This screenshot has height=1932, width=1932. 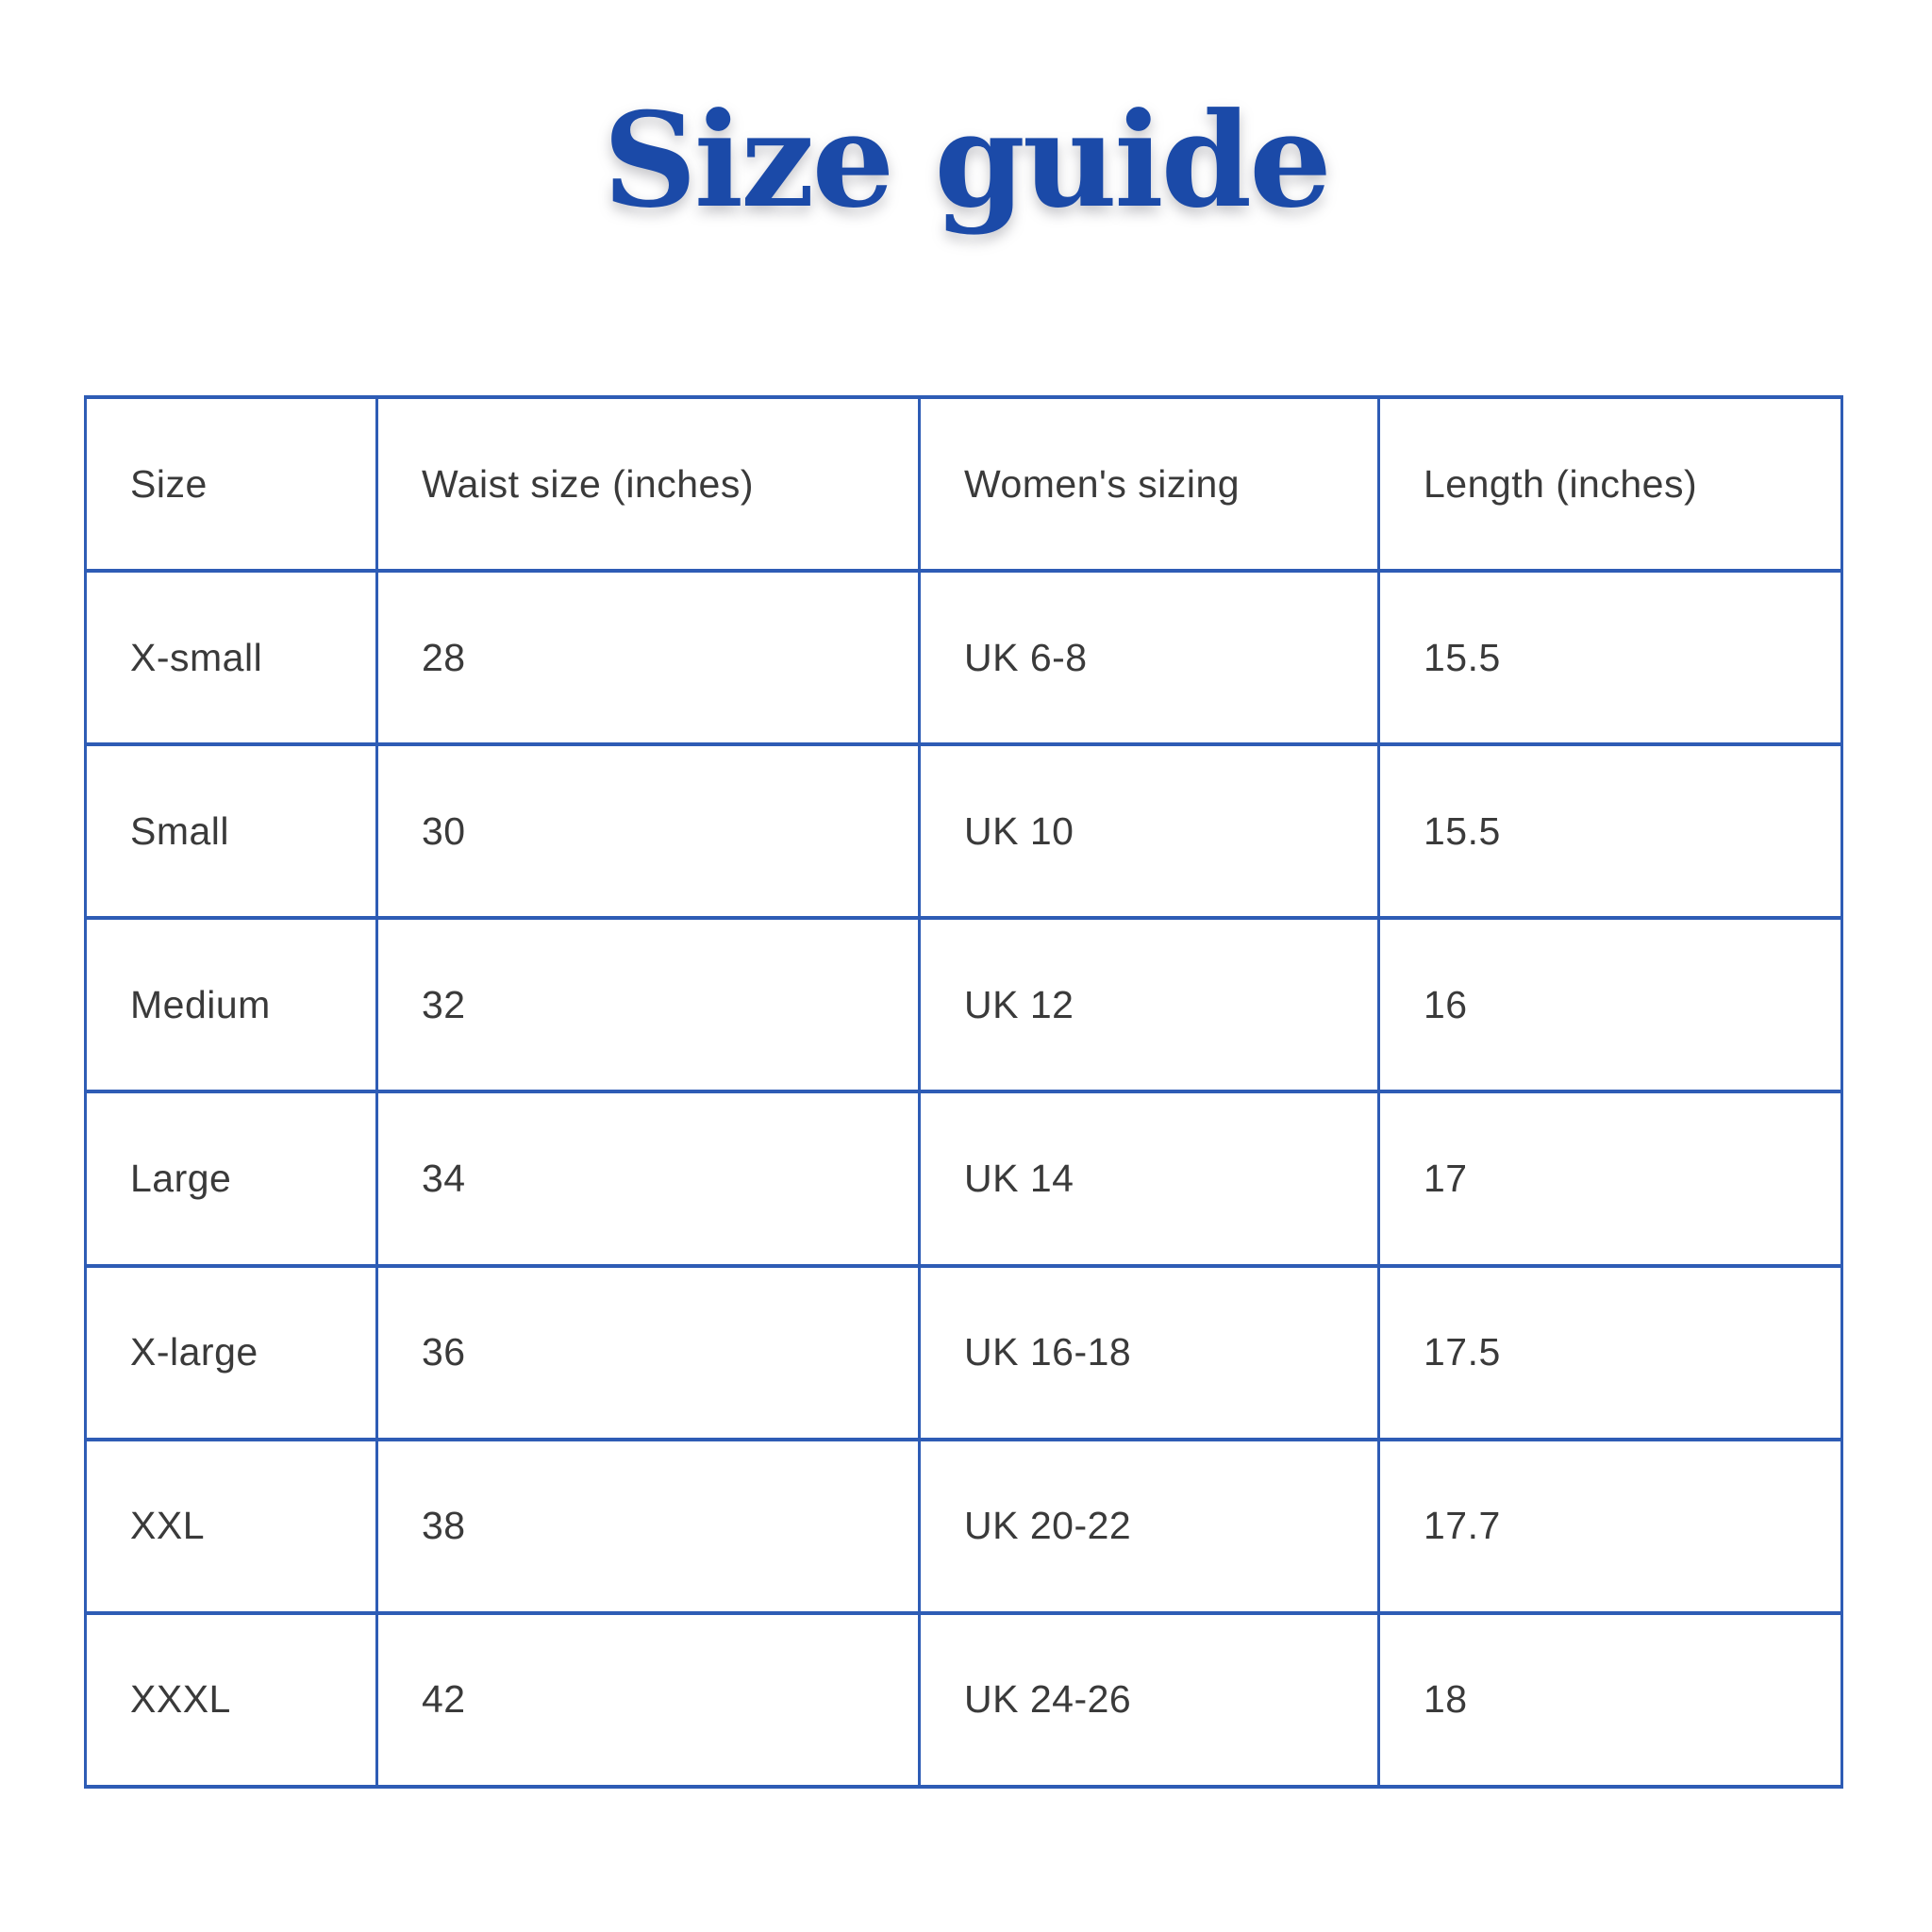 I want to click on table-row: Medium 32 UK 12 16, so click(x=964, y=1005).